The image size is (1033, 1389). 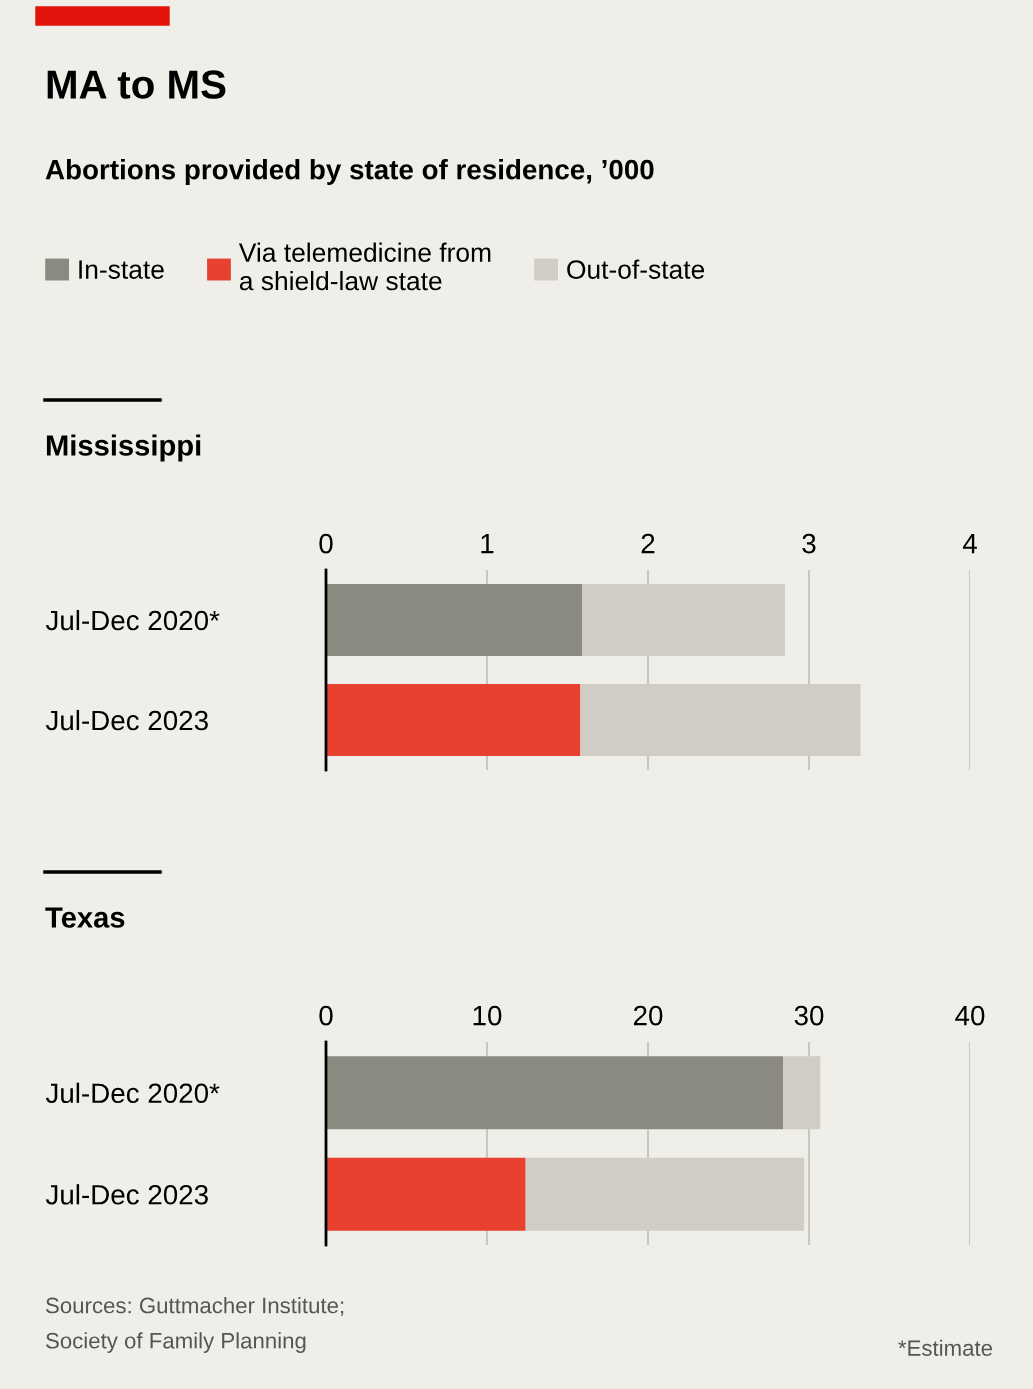 I want to click on text: *Estimate, so click(x=945, y=1347).